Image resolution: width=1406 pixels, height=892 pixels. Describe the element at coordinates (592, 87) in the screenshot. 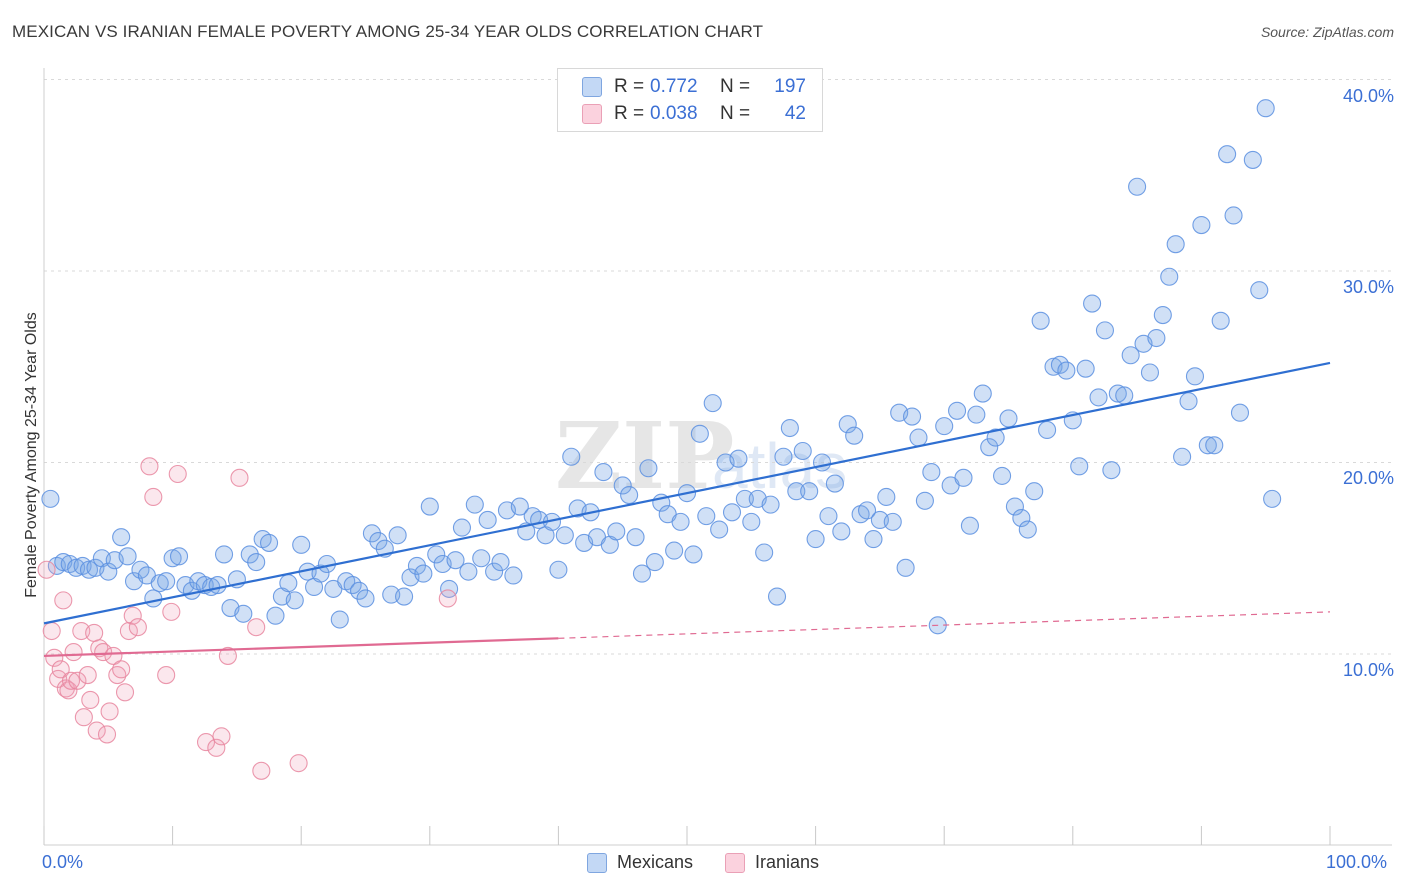

I see `mexicans-swatch` at that location.